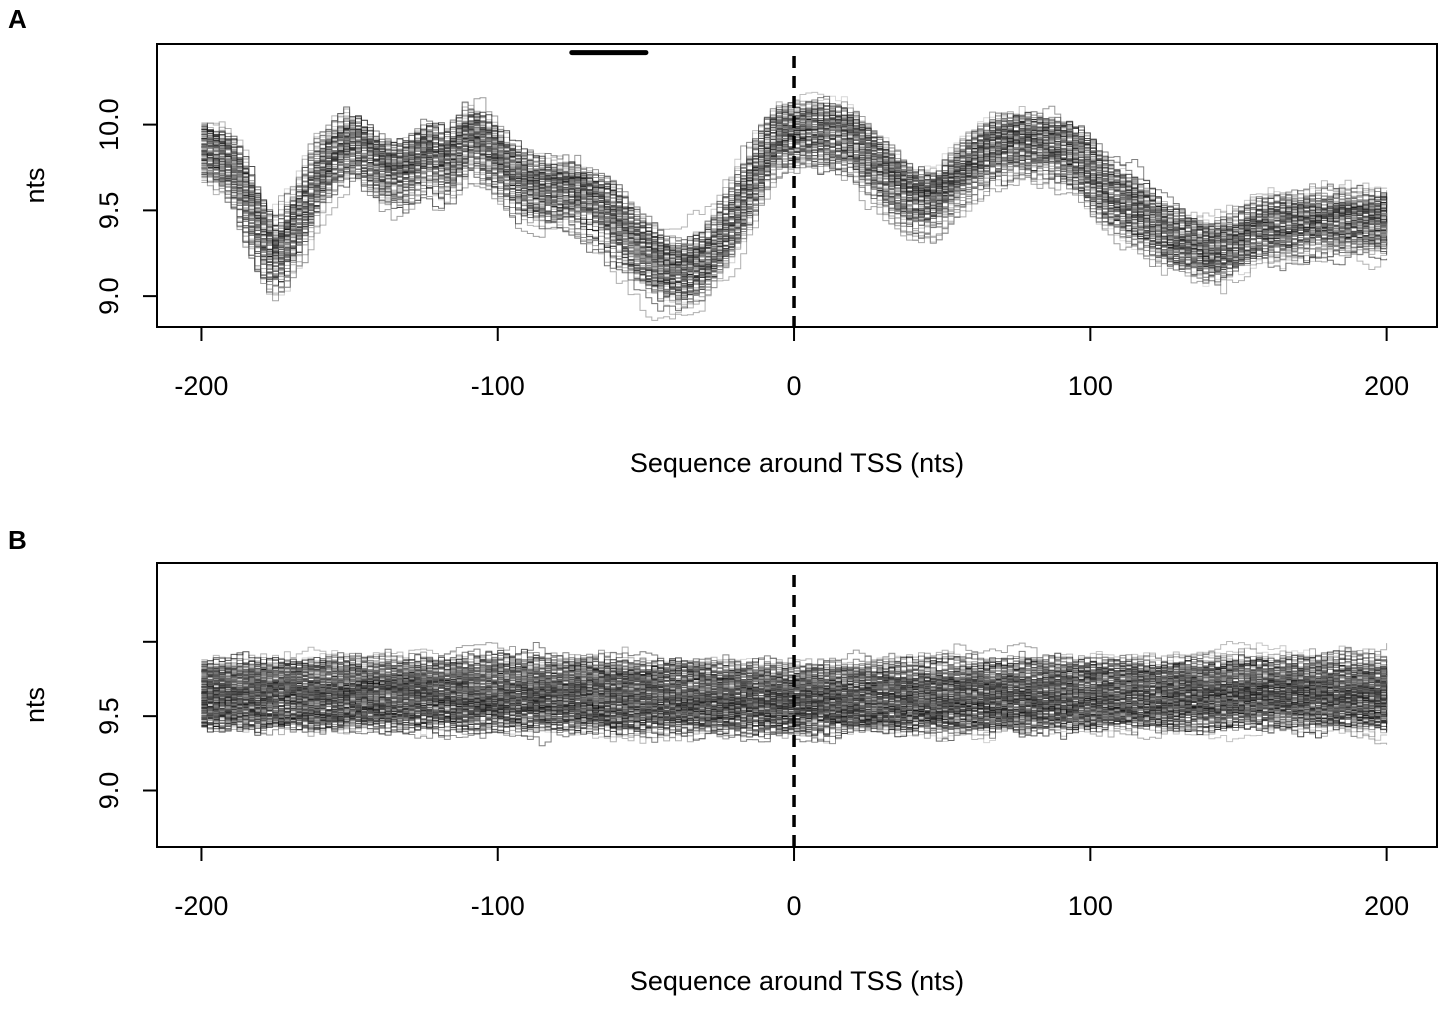 The height and width of the screenshot is (1012, 1450). I want to click on y-tick-label: 10.0, so click(109, 124).